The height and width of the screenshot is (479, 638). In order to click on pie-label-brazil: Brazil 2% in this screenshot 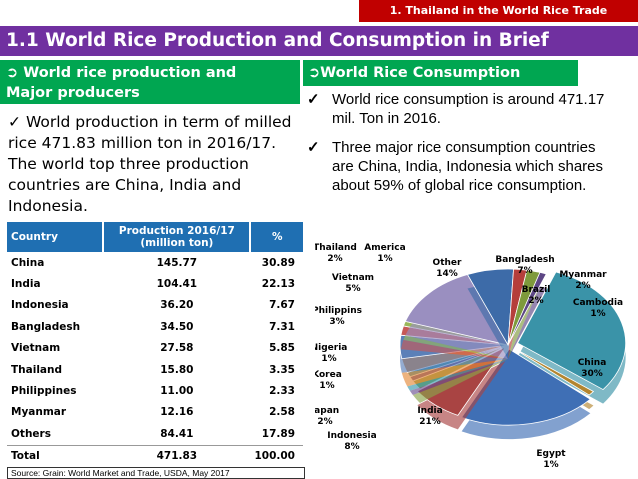, I will do `click(536, 295)`.